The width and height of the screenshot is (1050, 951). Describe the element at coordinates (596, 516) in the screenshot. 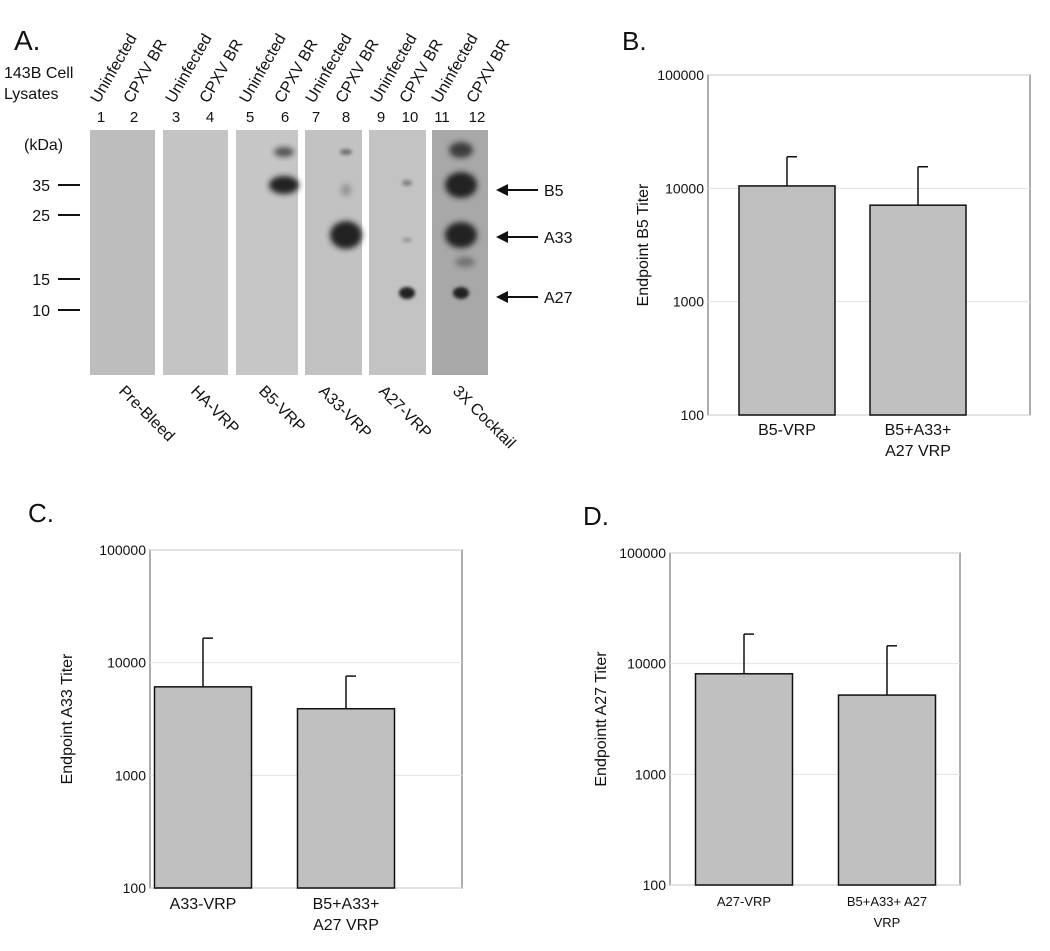

I see `panel-label: D.` at that location.